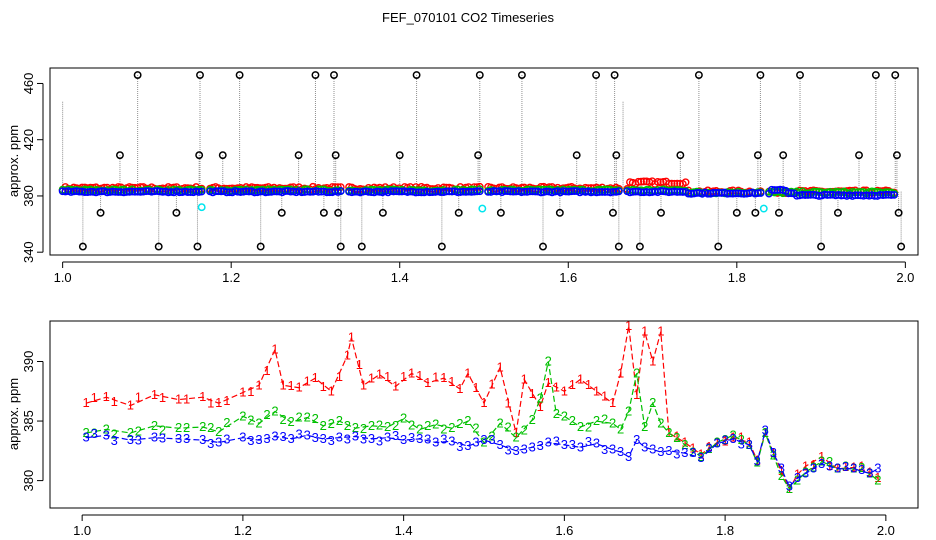 The height and width of the screenshot is (540, 936). What do you see at coordinates (564, 530) in the screenshot?
I see `x-tick-label: 1.6` at bounding box center [564, 530].